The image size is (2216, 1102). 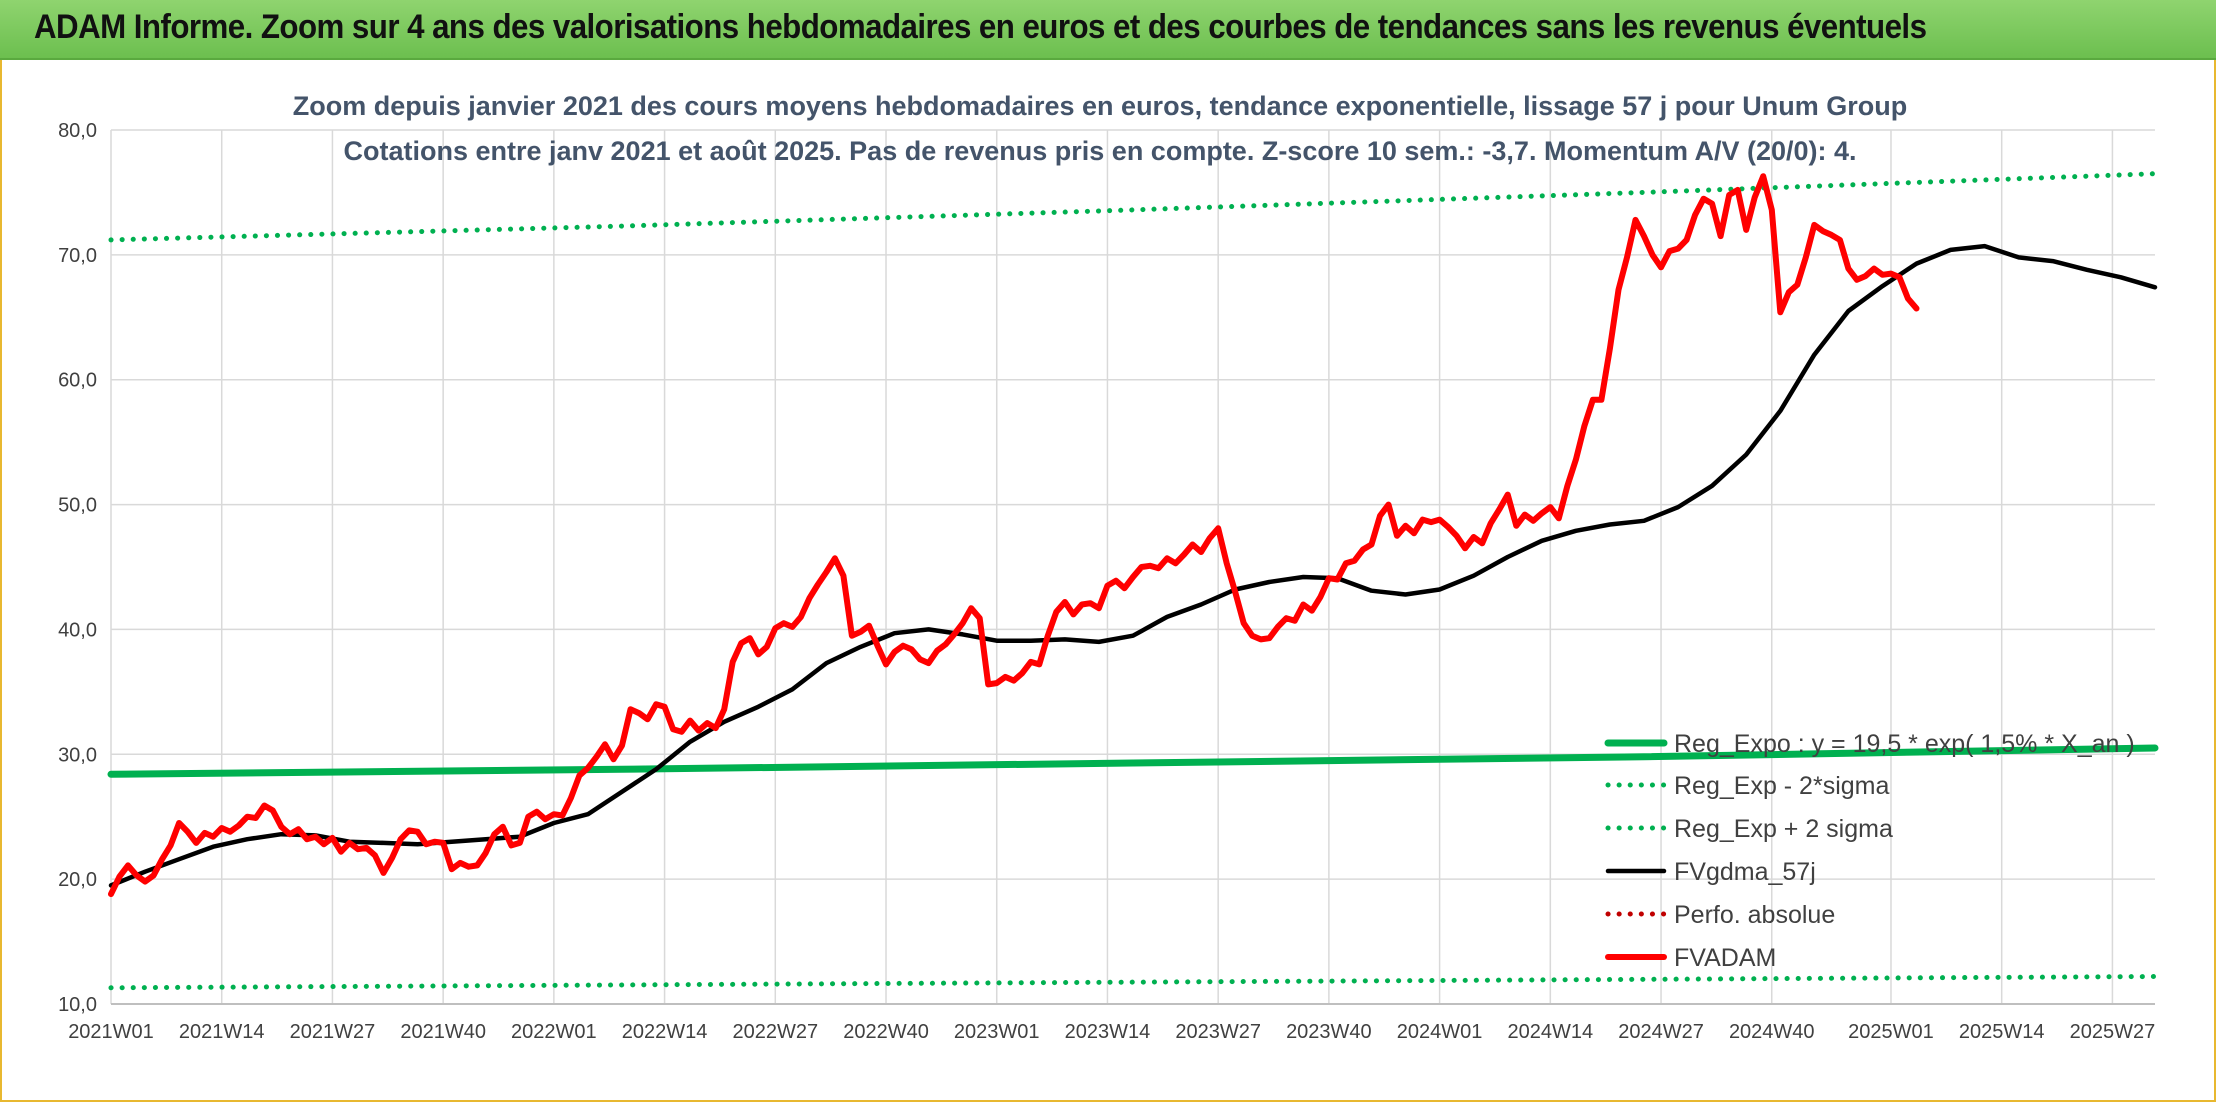 What do you see at coordinates (554, 1032) in the screenshot?
I see `x-tick-label: 2022W01` at bounding box center [554, 1032].